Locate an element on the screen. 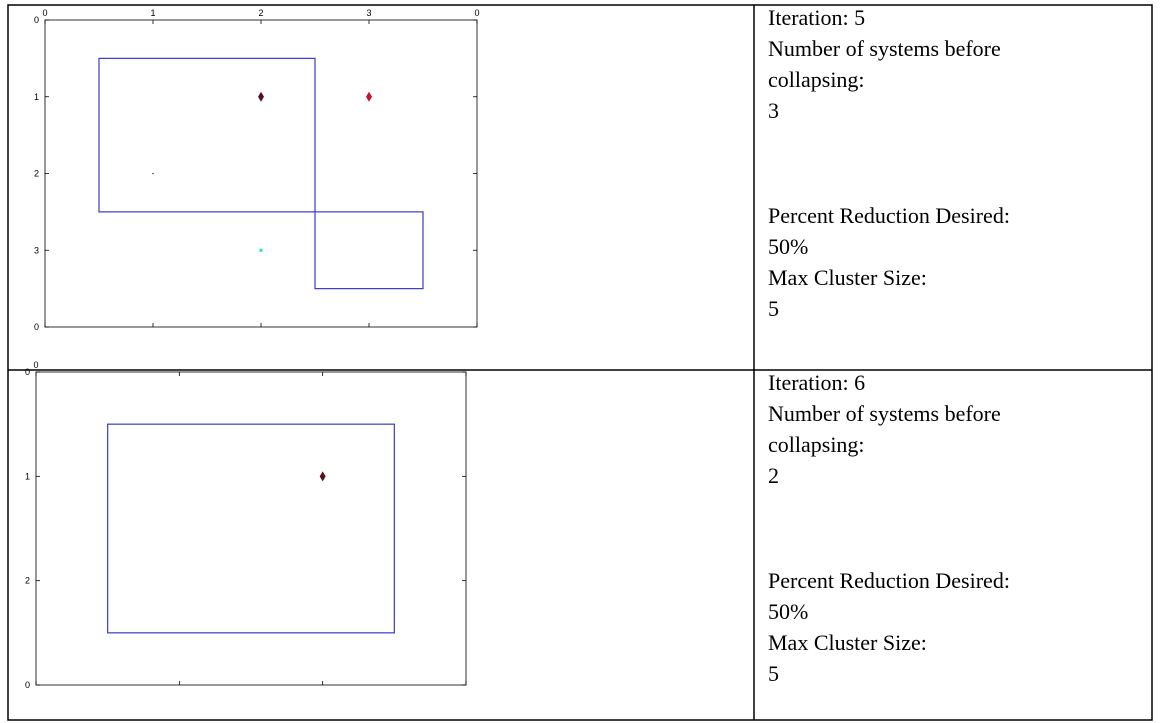 The width and height of the screenshot is (1160, 723). info-line: Iteration: 5 is located at coordinates (816, 17).